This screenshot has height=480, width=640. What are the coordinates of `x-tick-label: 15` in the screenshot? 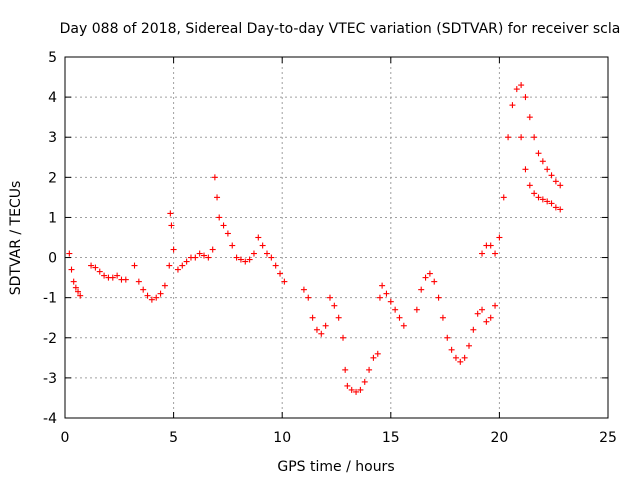 It's located at (391, 438).